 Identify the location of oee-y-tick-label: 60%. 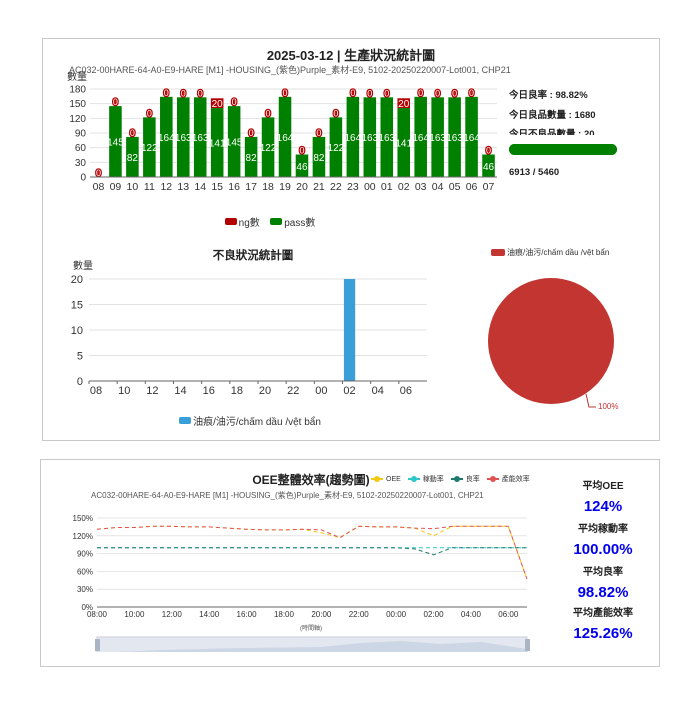
(85, 571).